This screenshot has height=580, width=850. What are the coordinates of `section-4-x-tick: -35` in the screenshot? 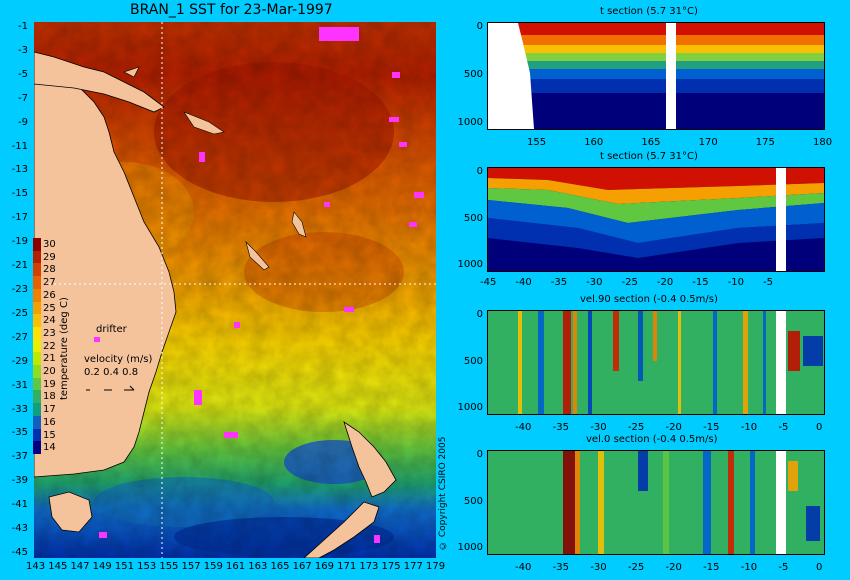 It's located at (560, 567).